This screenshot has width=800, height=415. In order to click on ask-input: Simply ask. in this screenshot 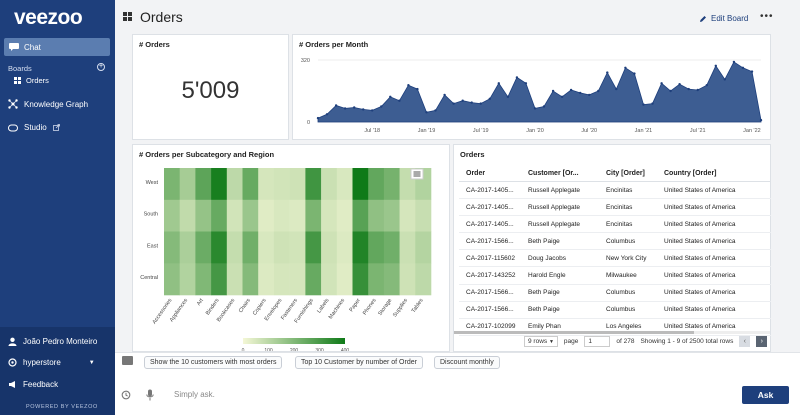, I will do `click(194, 394)`.